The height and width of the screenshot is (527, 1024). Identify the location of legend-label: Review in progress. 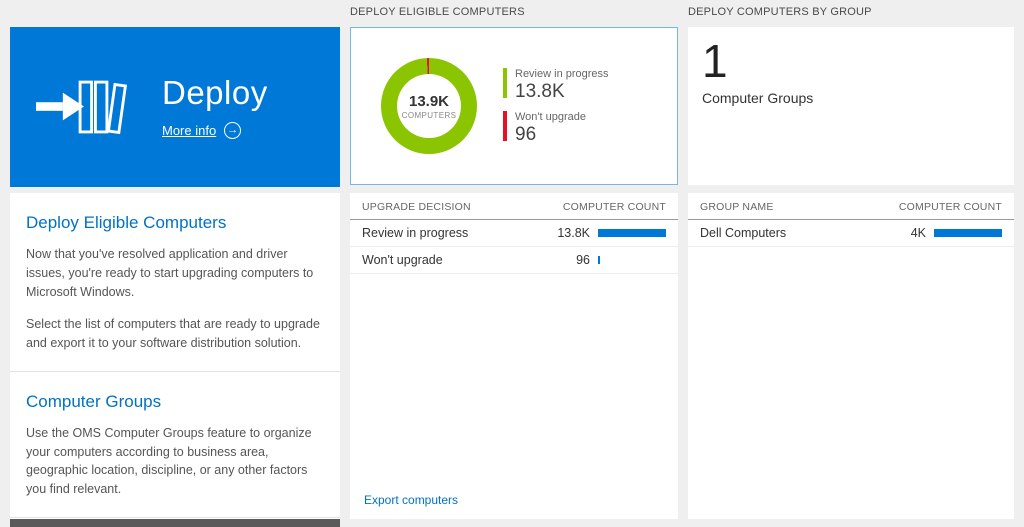
(562, 74).